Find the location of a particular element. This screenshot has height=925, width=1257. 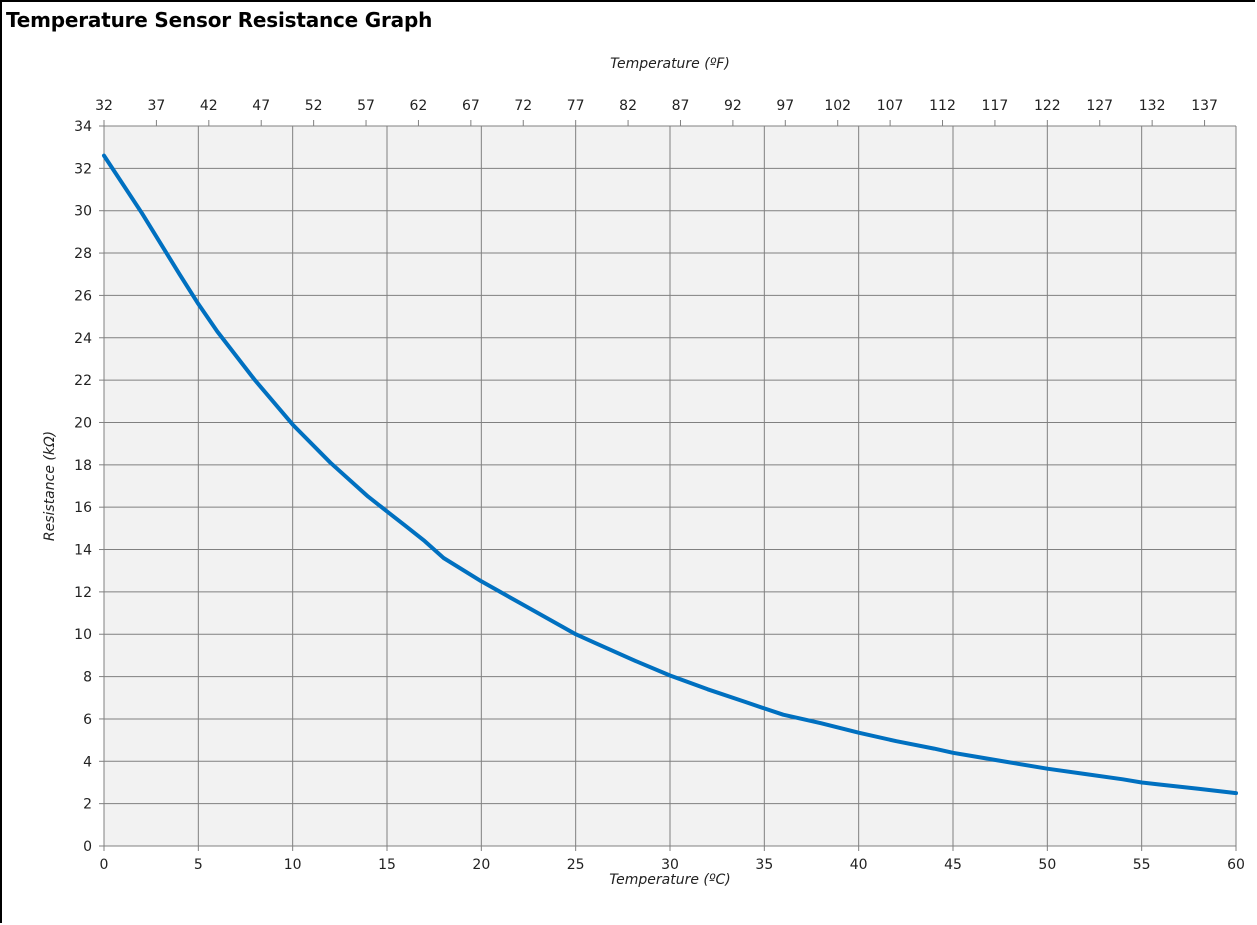

x-tick-label: 25 is located at coordinates (576, 865).